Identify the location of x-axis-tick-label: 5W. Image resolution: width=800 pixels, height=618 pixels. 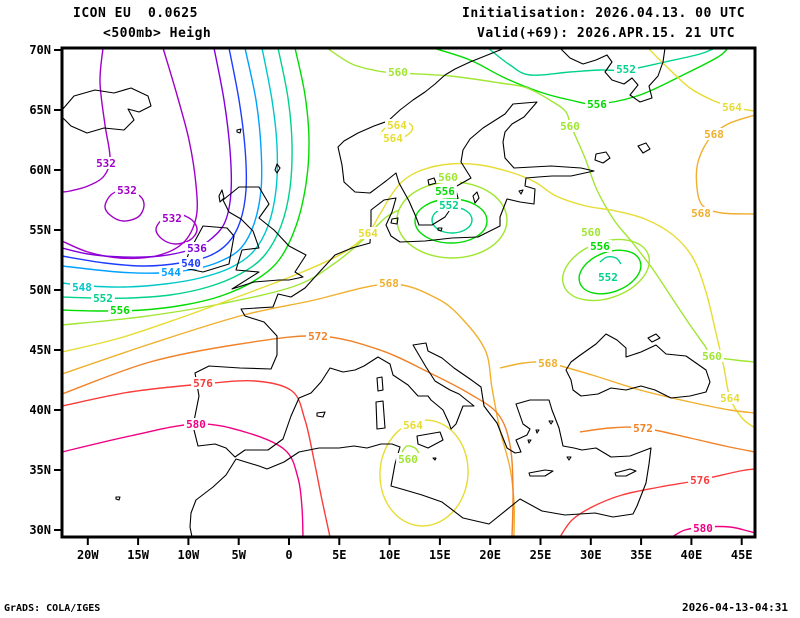
(238, 555).